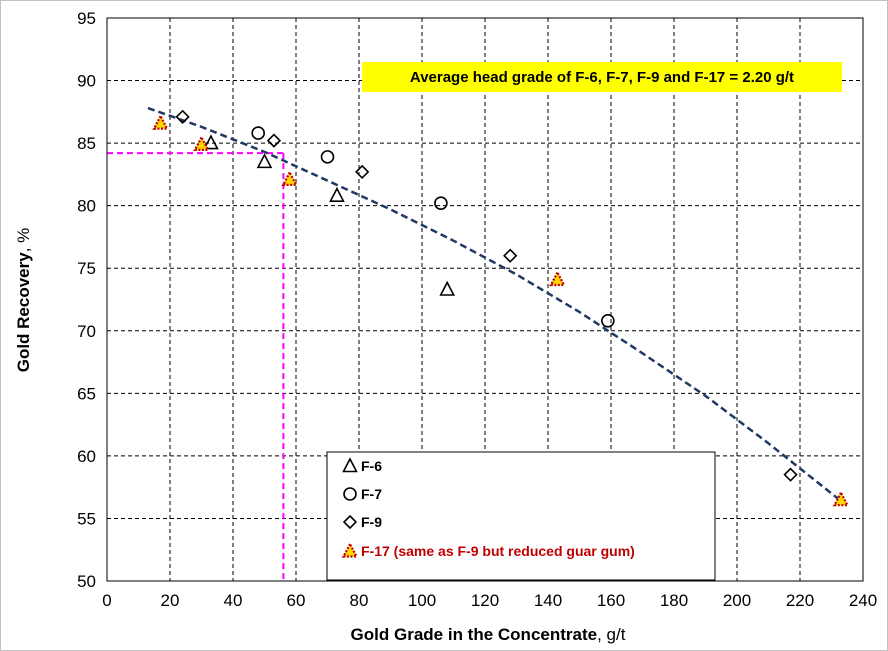 The image size is (888, 651). What do you see at coordinates (23, 312) in the screenshot?
I see `y-axis-title-text: Gold Recovery` at bounding box center [23, 312].